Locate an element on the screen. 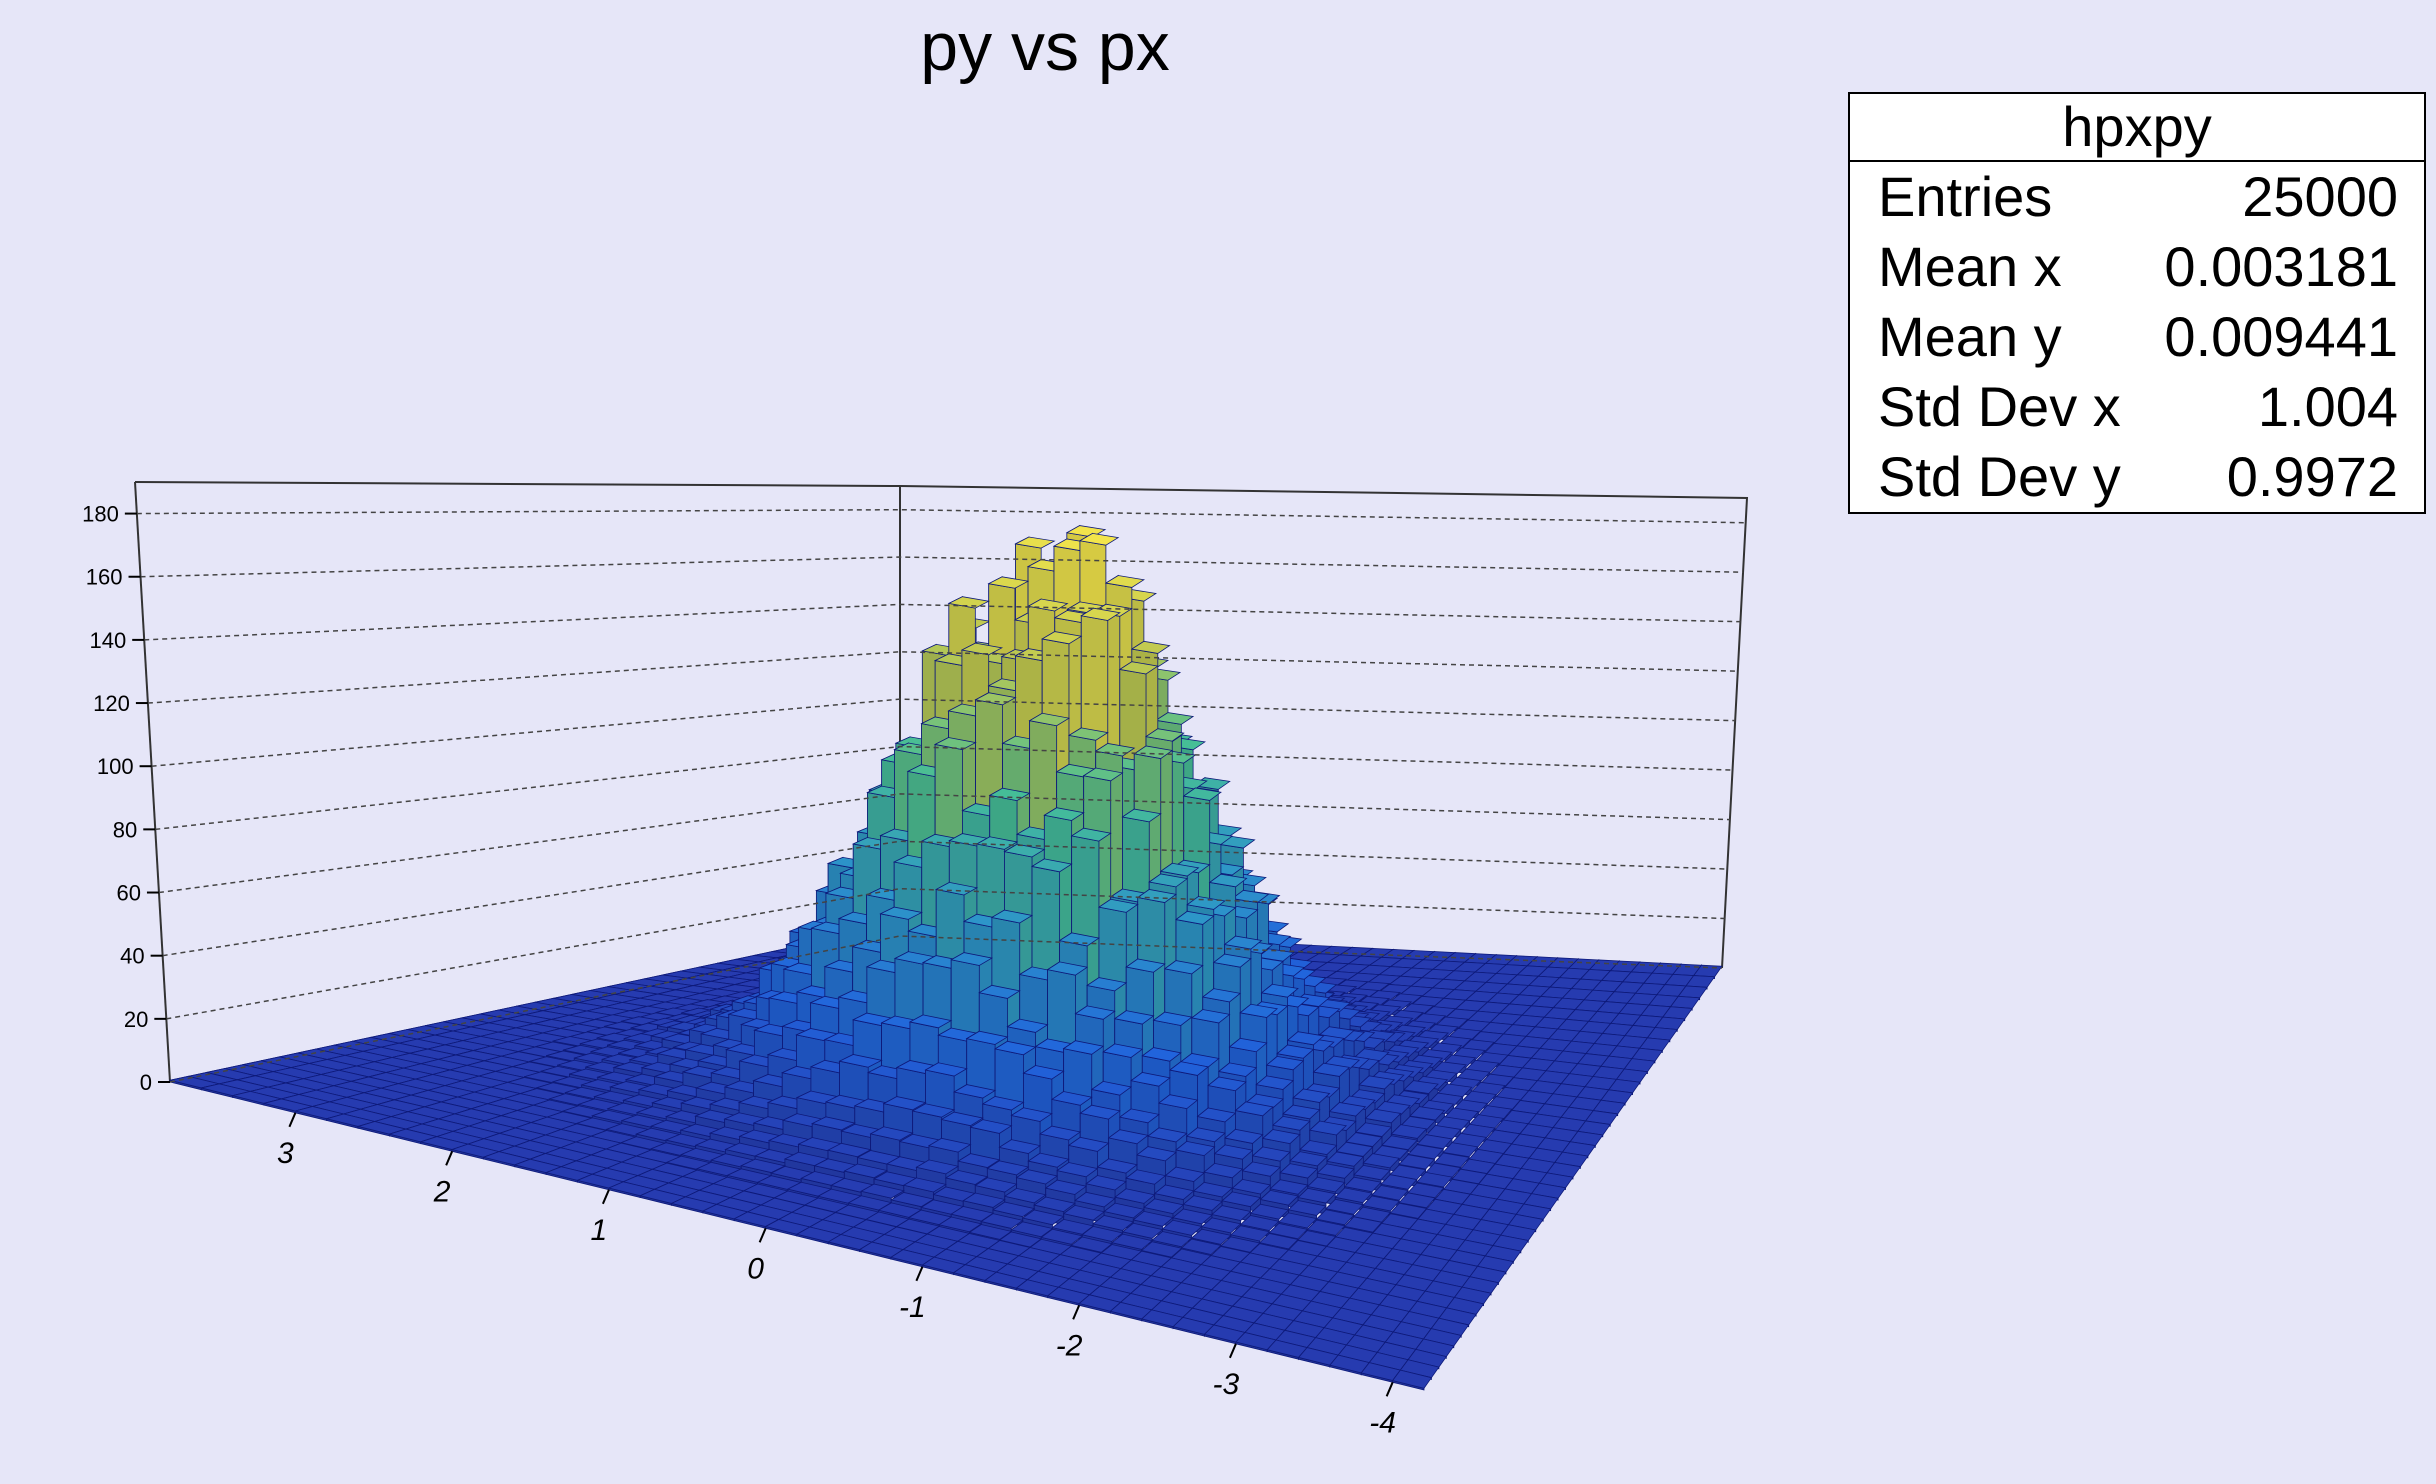 Image resolution: width=2436 pixels, height=1484 pixels. z-tick-label: 80 is located at coordinates (125, 829).